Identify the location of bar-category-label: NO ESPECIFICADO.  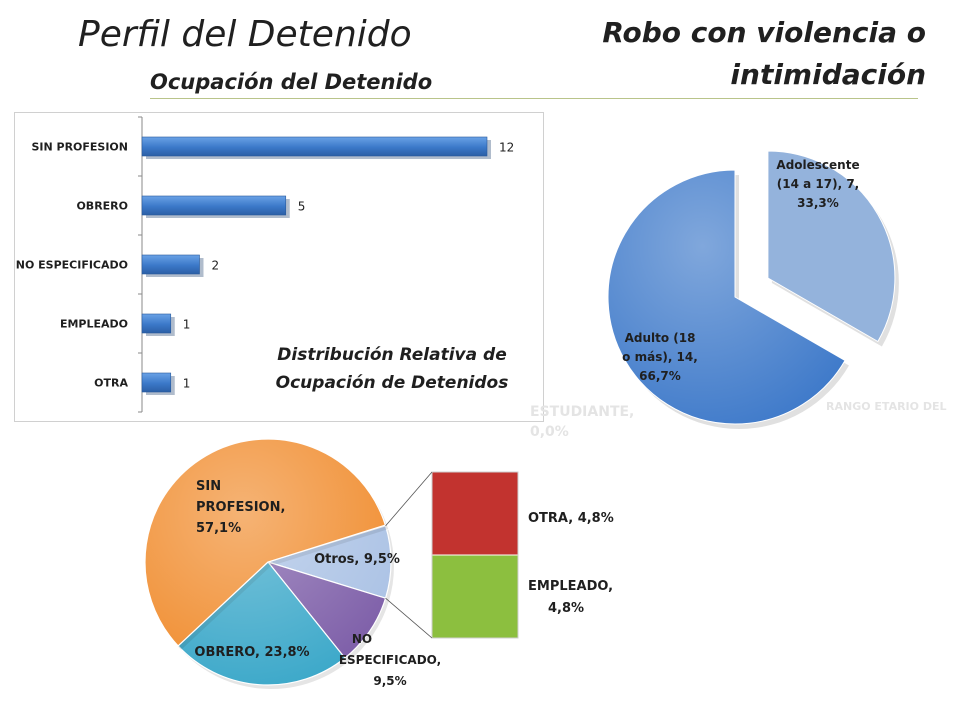
(72, 265).